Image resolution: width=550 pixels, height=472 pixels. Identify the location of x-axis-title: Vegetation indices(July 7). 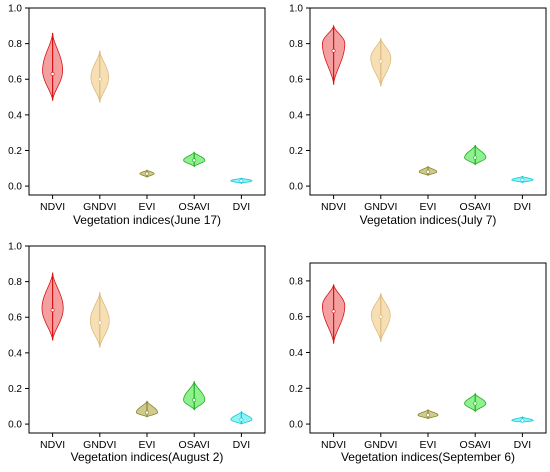
(428, 220).